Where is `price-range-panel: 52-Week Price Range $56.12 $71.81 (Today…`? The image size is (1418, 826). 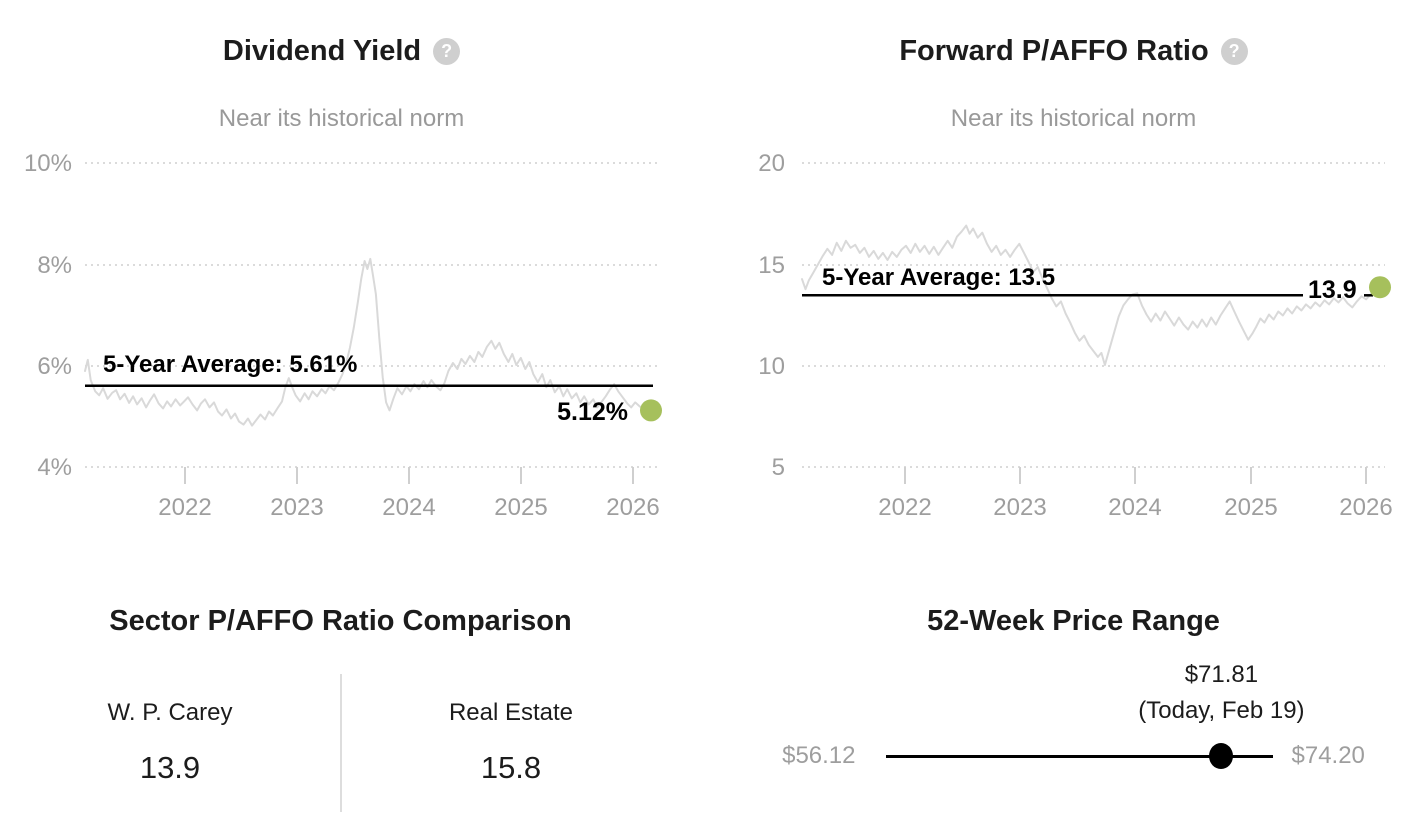 price-range-panel: 52-Week Price Range $56.12 $71.81 (Today… is located at coordinates (1063, 703).